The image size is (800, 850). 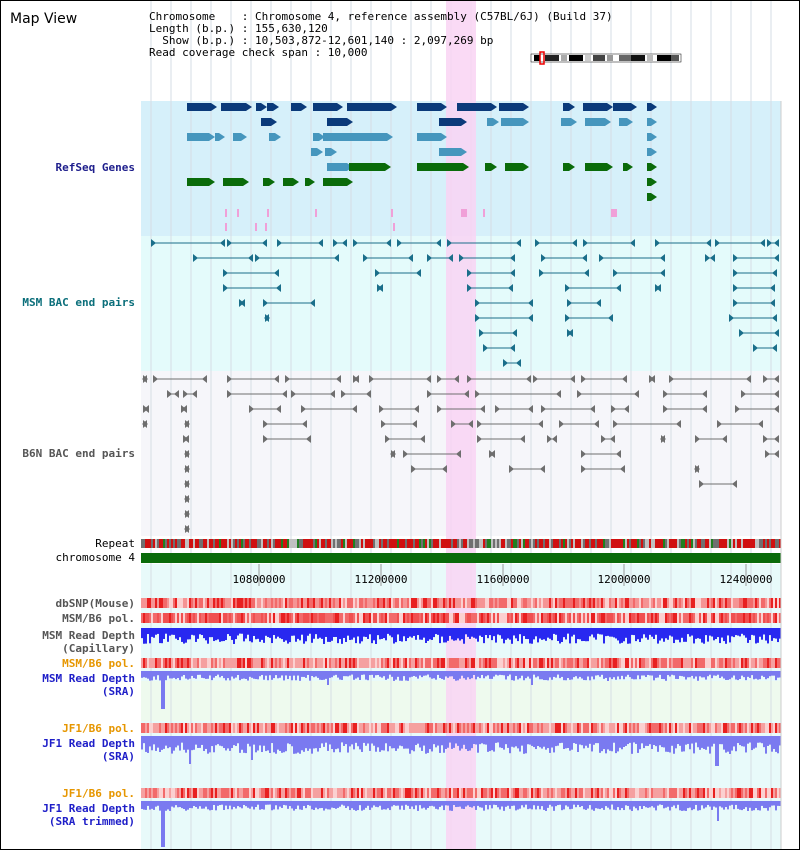 I want to click on track-label-msm-depth-sra: MSM Read Depth (SRA), so click(x=70, y=685).